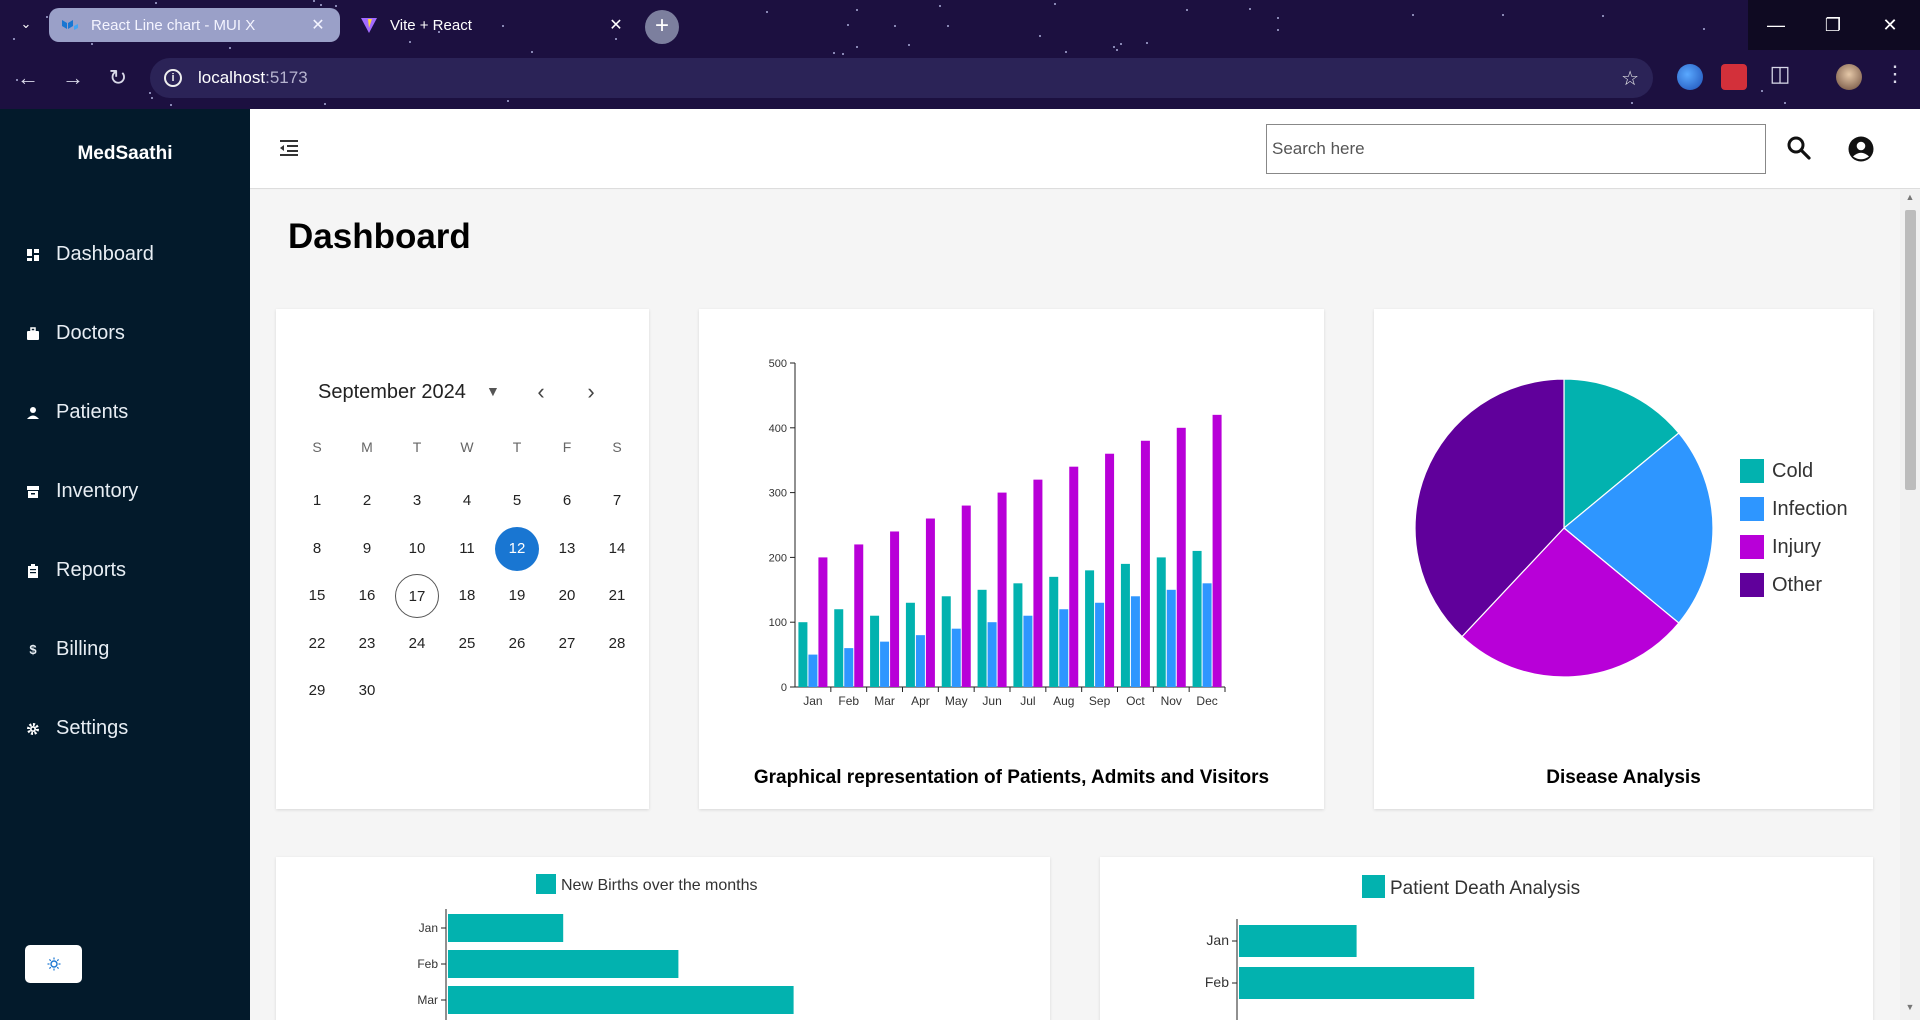 The width and height of the screenshot is (1920, 1020). What do you see at coordinates (567, 643) in the screenshot?
I see `calendar-day: 27` at bounding box center [567, 643].